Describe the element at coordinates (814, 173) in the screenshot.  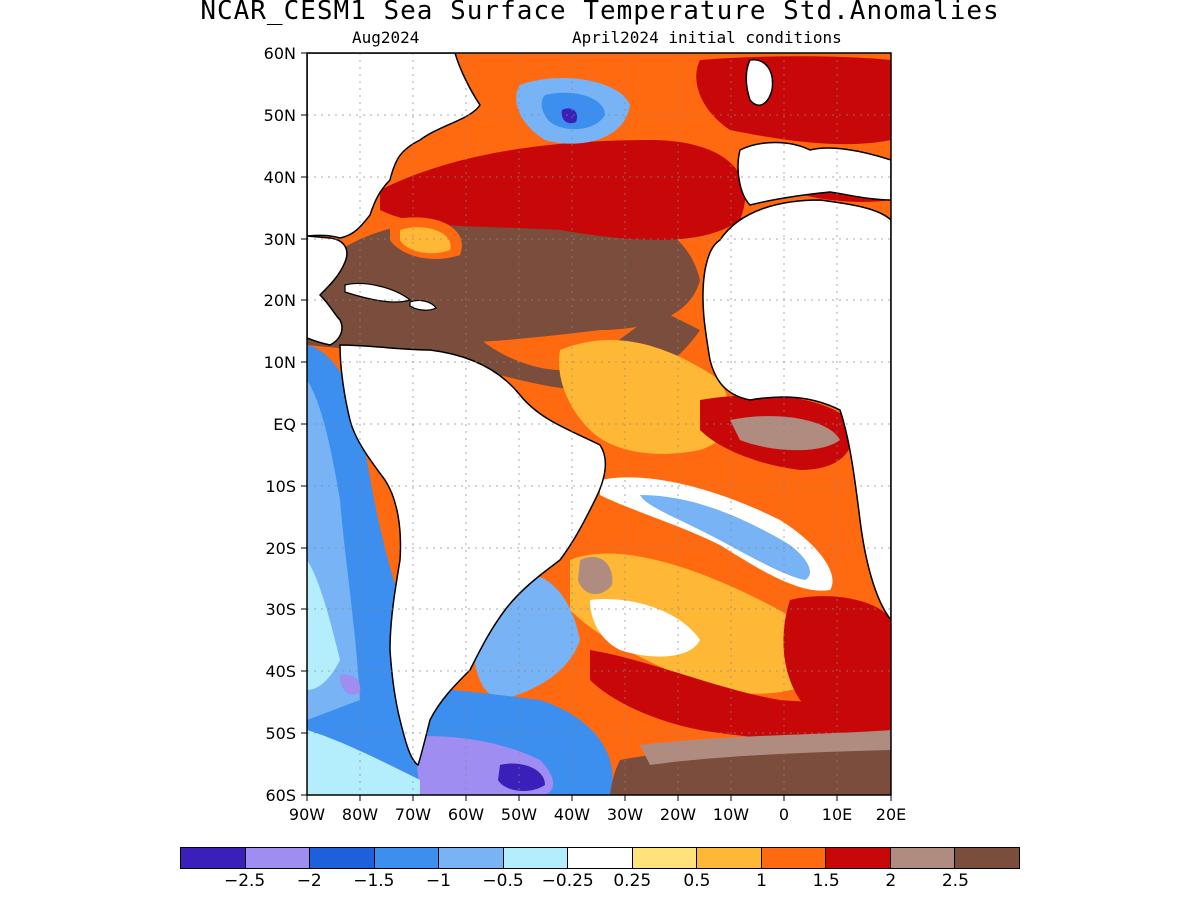
I see `land-europe` at that location.